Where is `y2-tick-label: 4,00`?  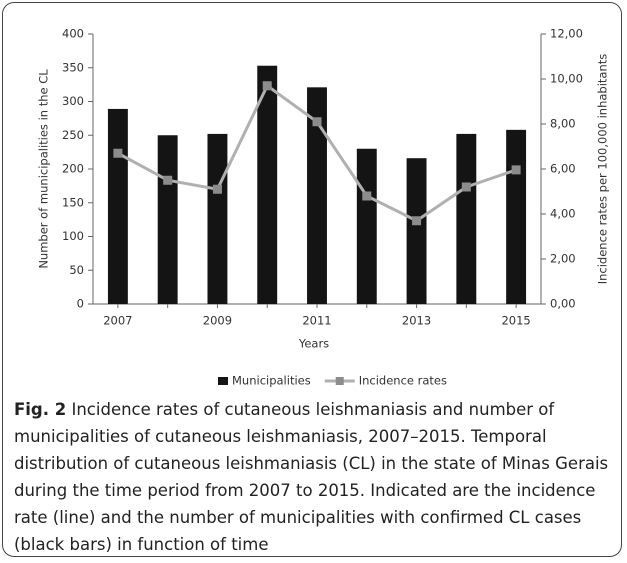 y2-tick-label: 4,00 is located at coordinates (563, 214).